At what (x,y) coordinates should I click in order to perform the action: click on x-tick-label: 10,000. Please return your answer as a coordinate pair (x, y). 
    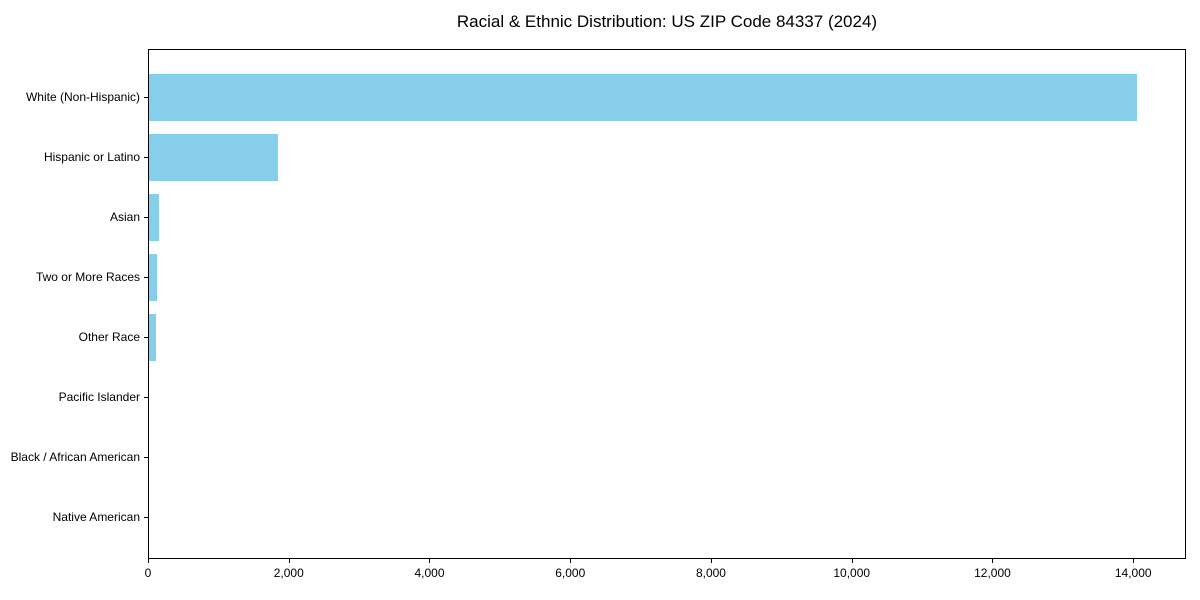
    Looking at the image, I should click on (852, 573).